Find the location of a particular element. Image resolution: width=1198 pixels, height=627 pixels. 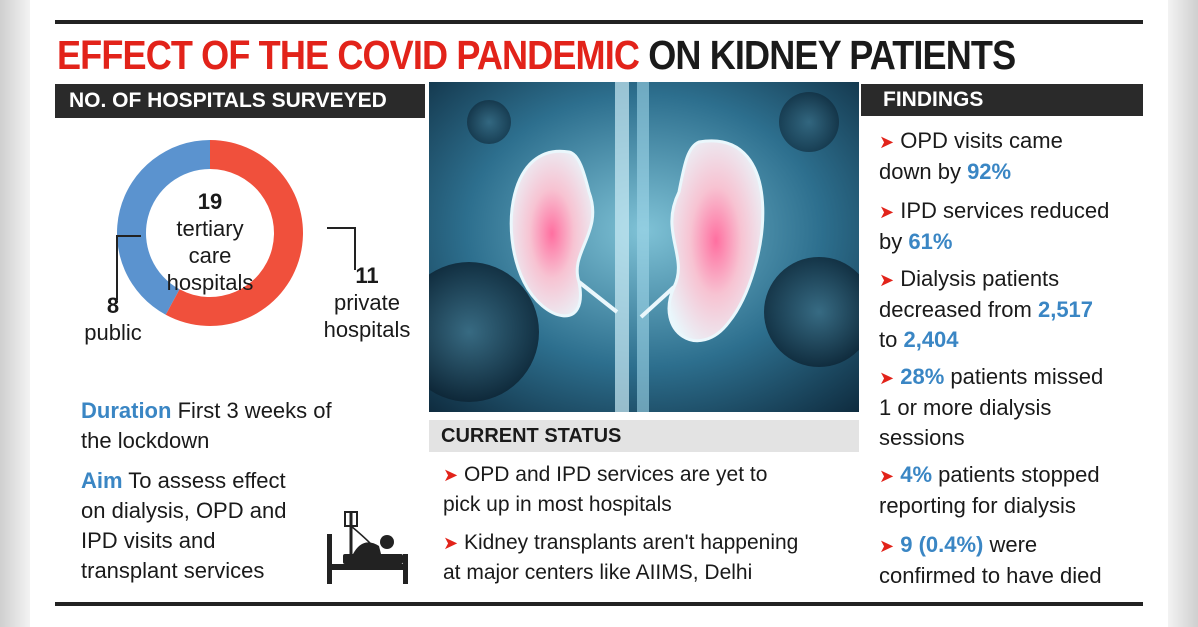

donut-center-label: 19 tertiary care hospitals is located at coordinates (210, 242).